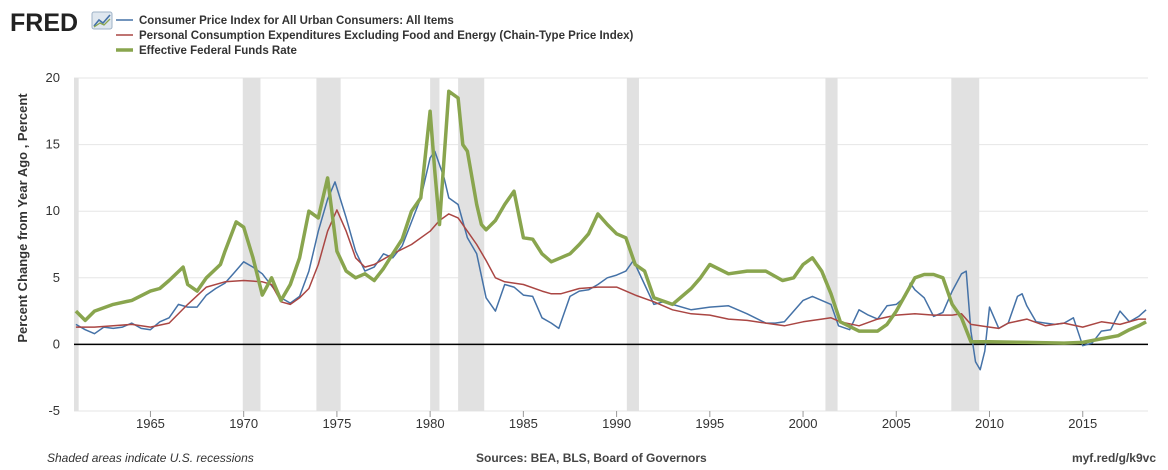 The width and height of the screenshot is (1168, 470). What do you see at coordinates (102, 20) in the screenshot?
I see `fred-chart-icon` at bounding box center [102, 20].